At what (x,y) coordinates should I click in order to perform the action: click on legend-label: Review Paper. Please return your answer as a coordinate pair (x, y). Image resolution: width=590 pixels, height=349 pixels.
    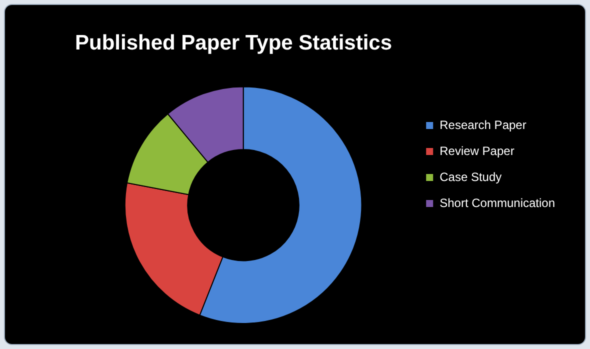
    Looking at the image, I should click on (477, 151).